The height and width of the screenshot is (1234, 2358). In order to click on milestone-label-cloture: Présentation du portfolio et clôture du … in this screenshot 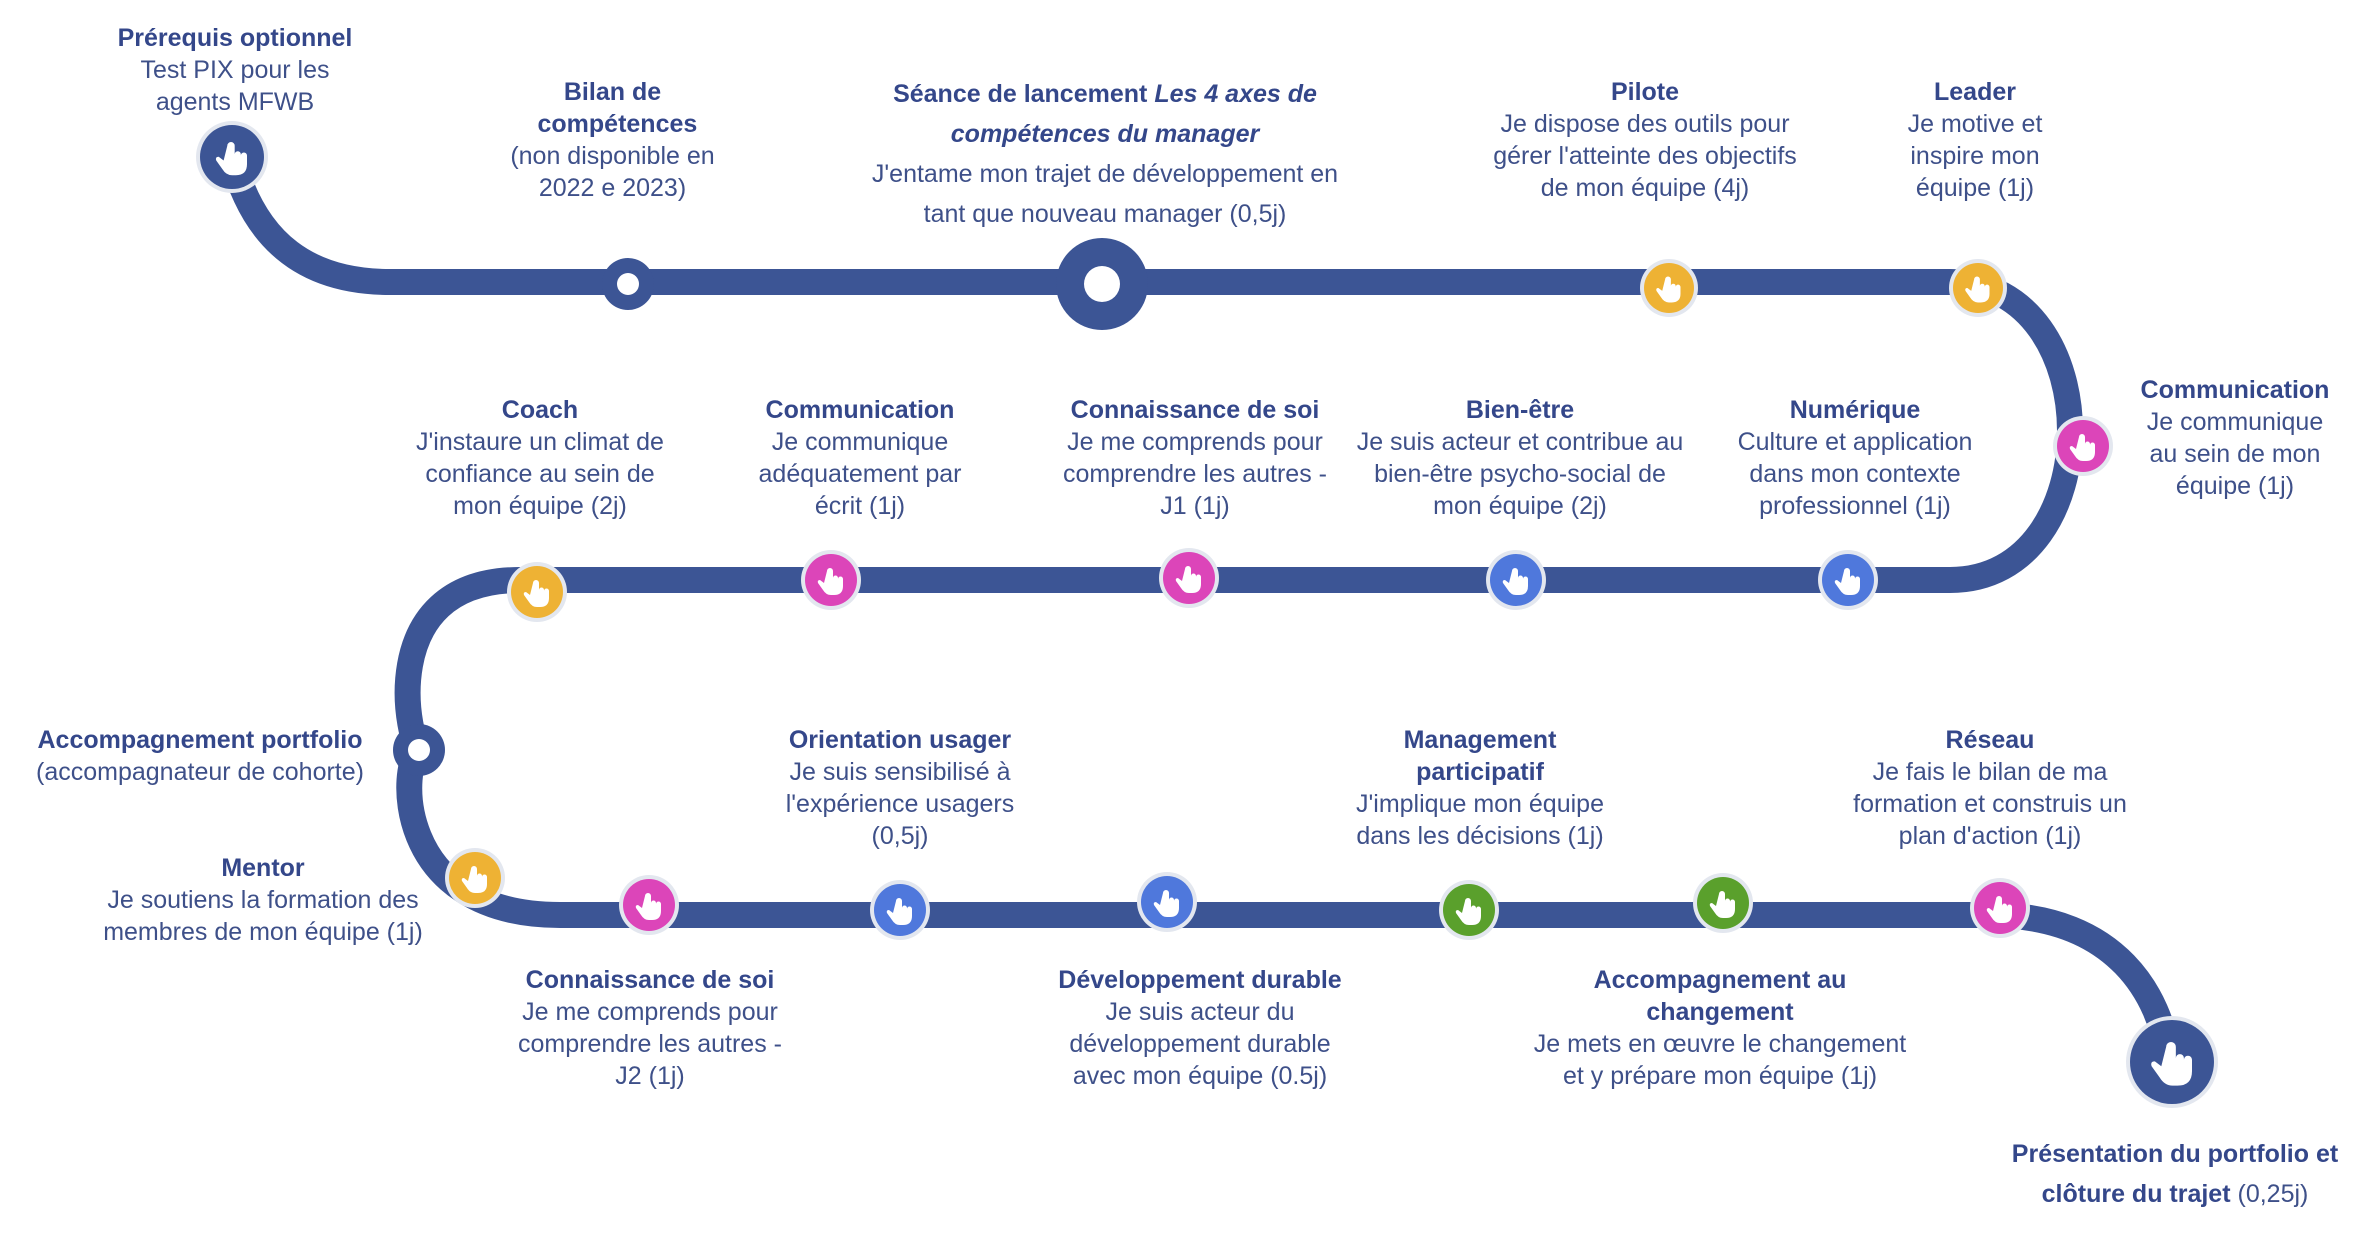, I will do `click(2175, 1174)`.